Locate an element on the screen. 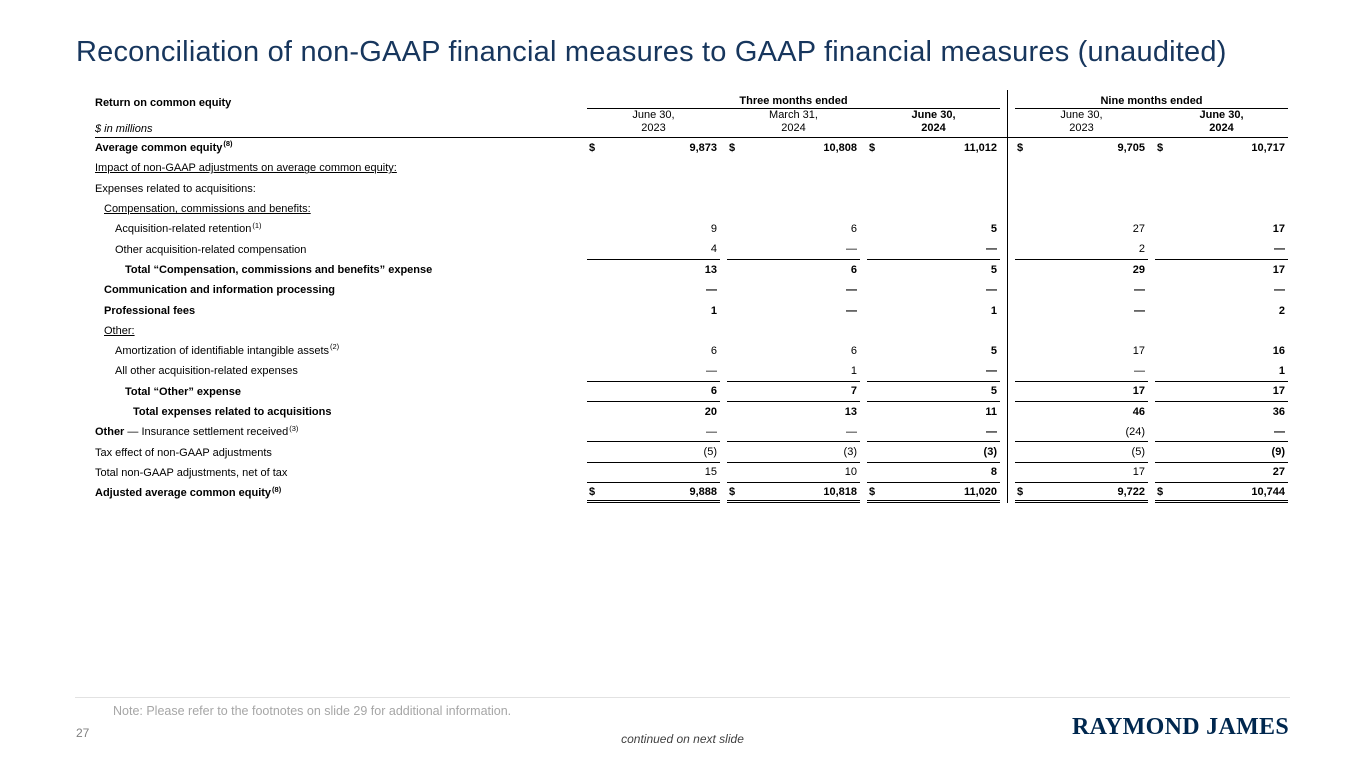 The width and height of the screenshot is (1365, 768). row-label: Other — Insurance settlement received(3) is located at coordinates (337, 431).